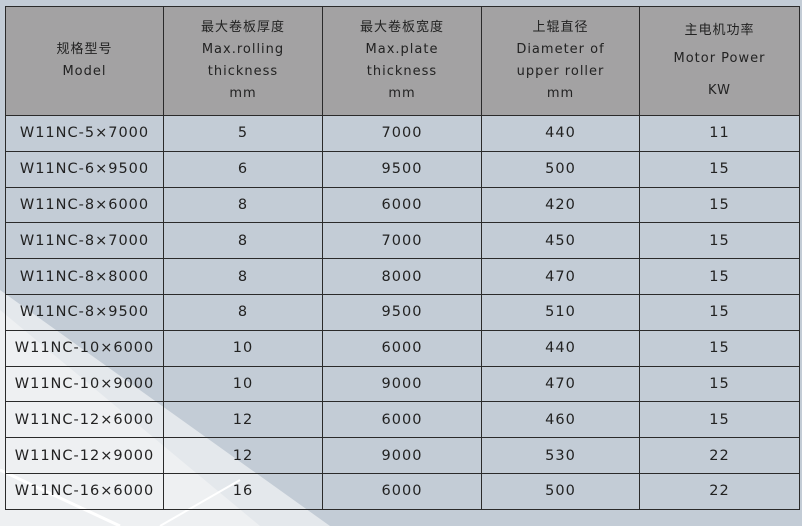  Describe the element at coordinates (84, 241) in the screenshot. I see `cell-model: W11NC-8×7000` at that location.